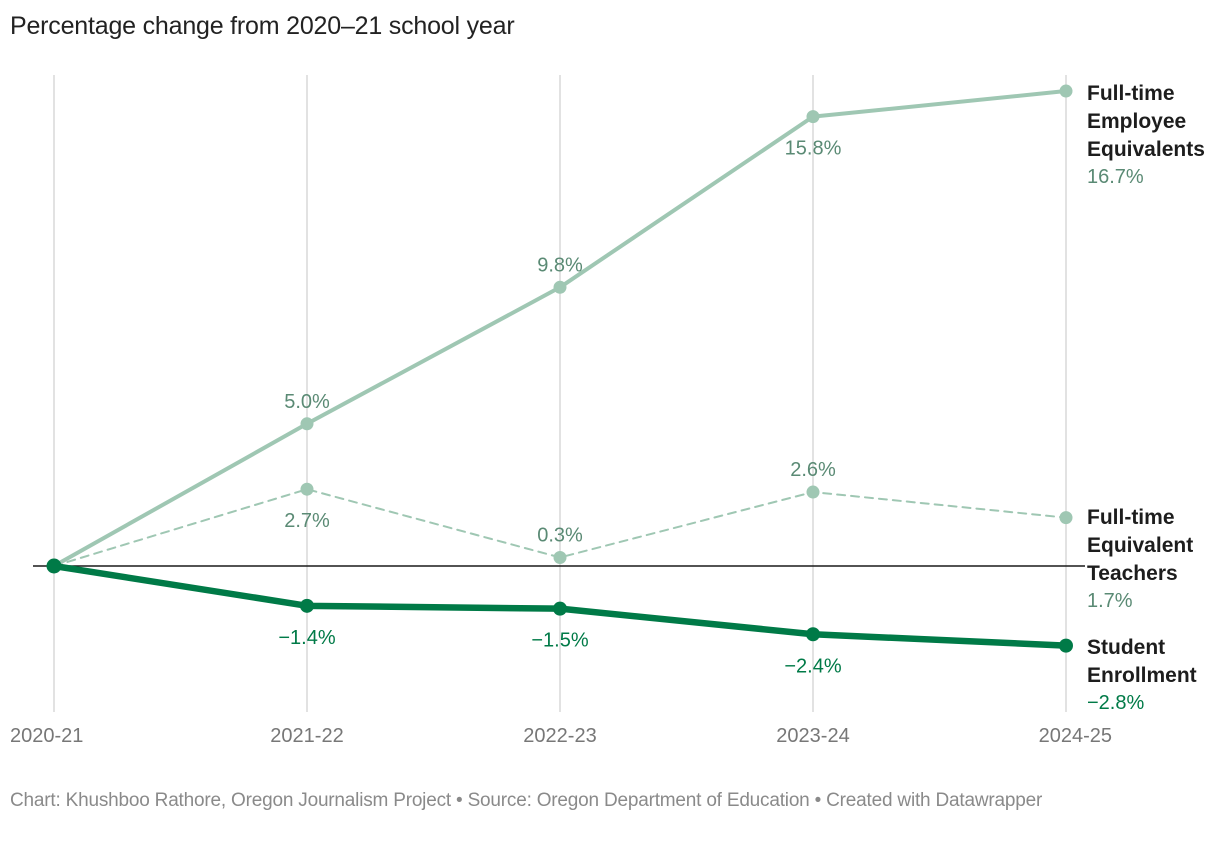  Describe the element at coordinates (307, 521) in the screenshot. I see `data-label: 2.7%` at that location.